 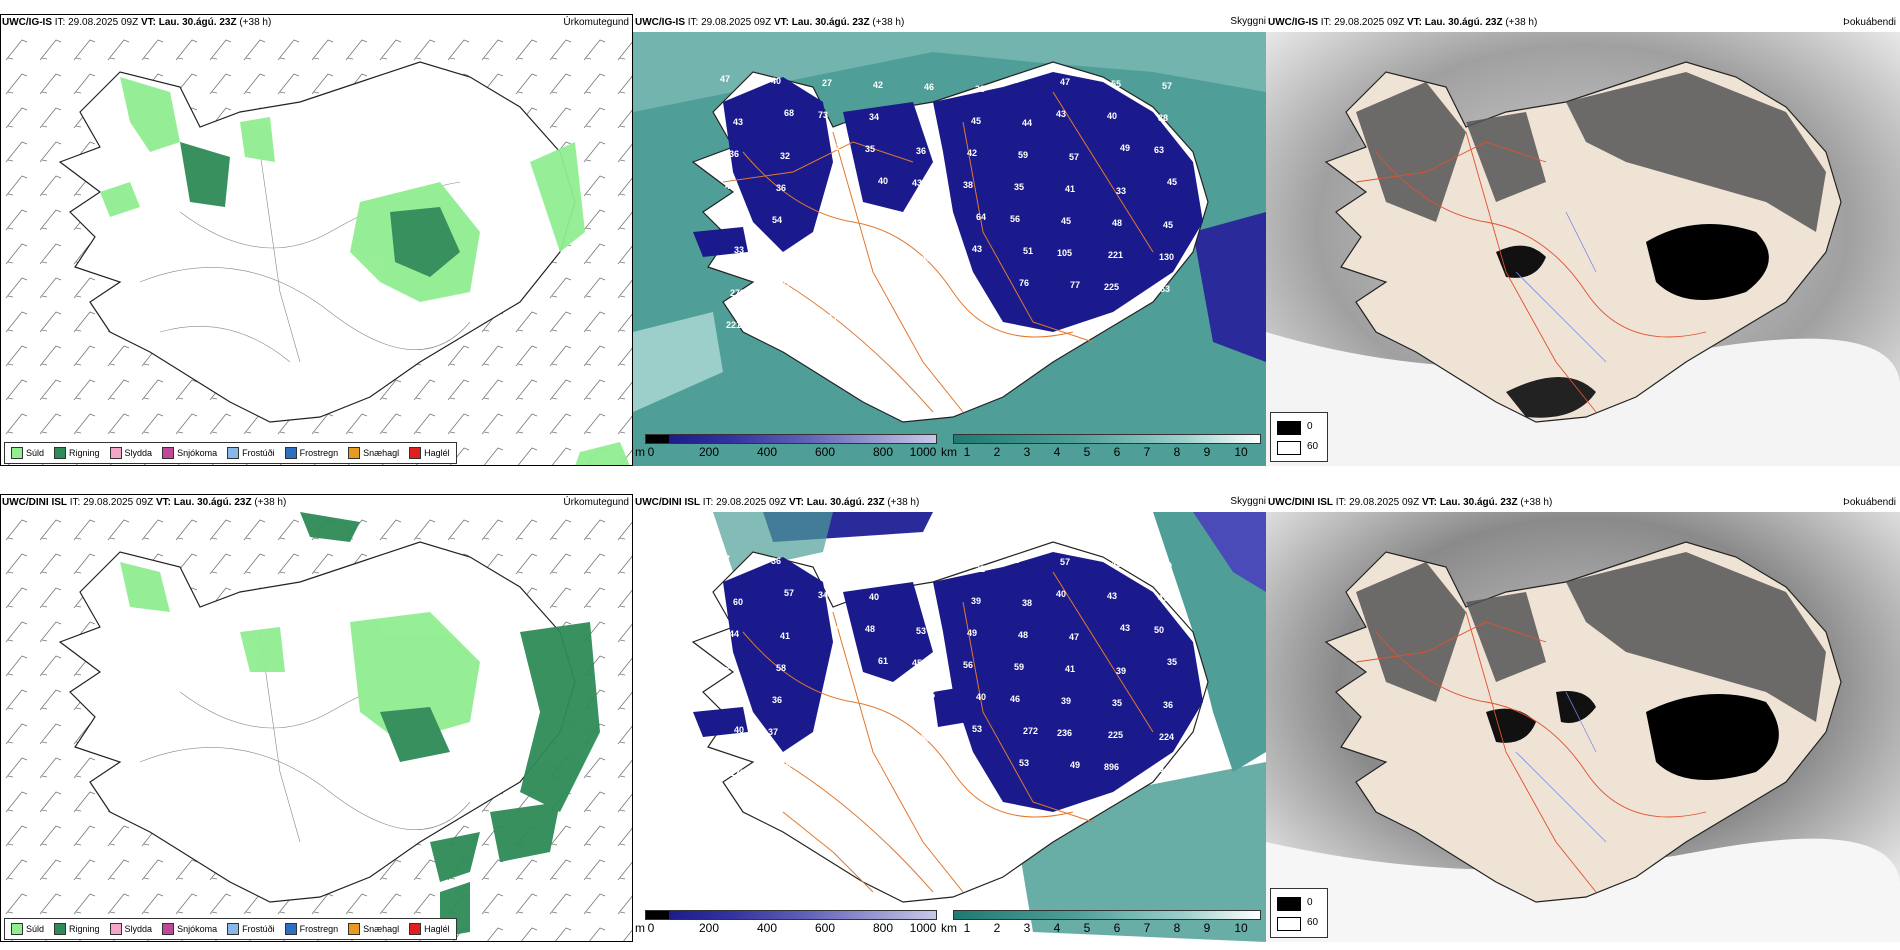 What do you see at coordinates (739, 730) in the screenshot?
I see `visibility-value-label: 40` at bounding box center [739, 730].